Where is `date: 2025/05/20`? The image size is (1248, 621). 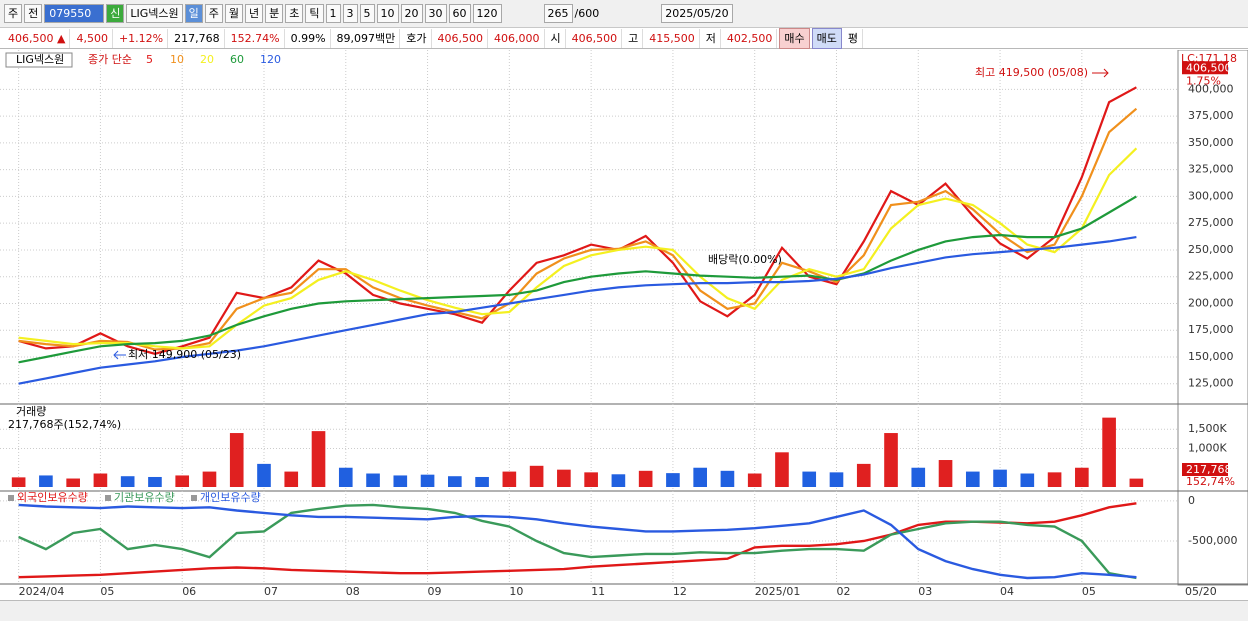 date: 2025/05/20 is located at coordinates (697, 13).